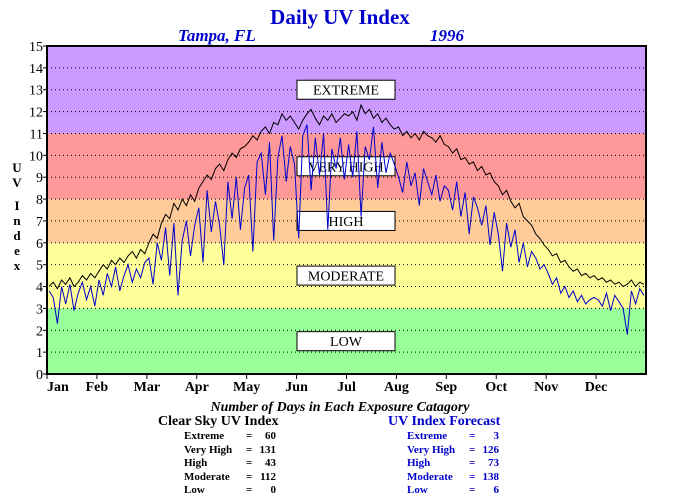  Describe the element at coordinates (596, 387) in the screenshot. I see `x-tick-label: Dec` at that location.